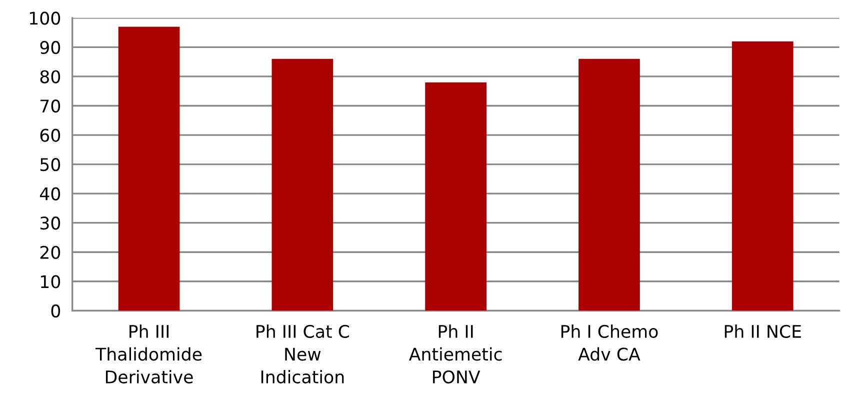 This screenshot has width=841, height=417. I want to click on x-tick-label: Ph II Antiemetic PONV, so click(455, 354).